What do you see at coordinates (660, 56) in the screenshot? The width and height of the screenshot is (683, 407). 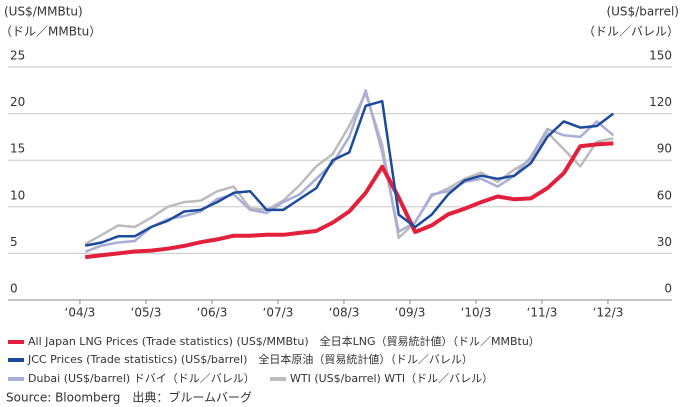 I see `y2-tick-label: 150` at bounding box center [660, 56].